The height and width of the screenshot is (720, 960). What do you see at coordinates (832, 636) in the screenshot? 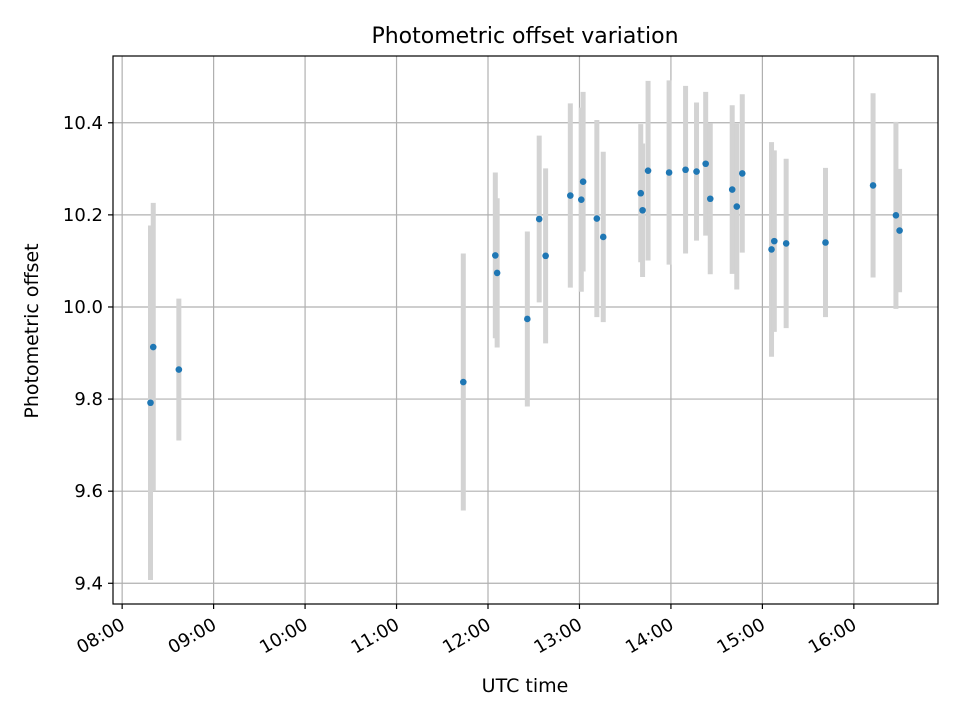
I see `x-tick-label: 16:00` at bounding box center [832, 636].